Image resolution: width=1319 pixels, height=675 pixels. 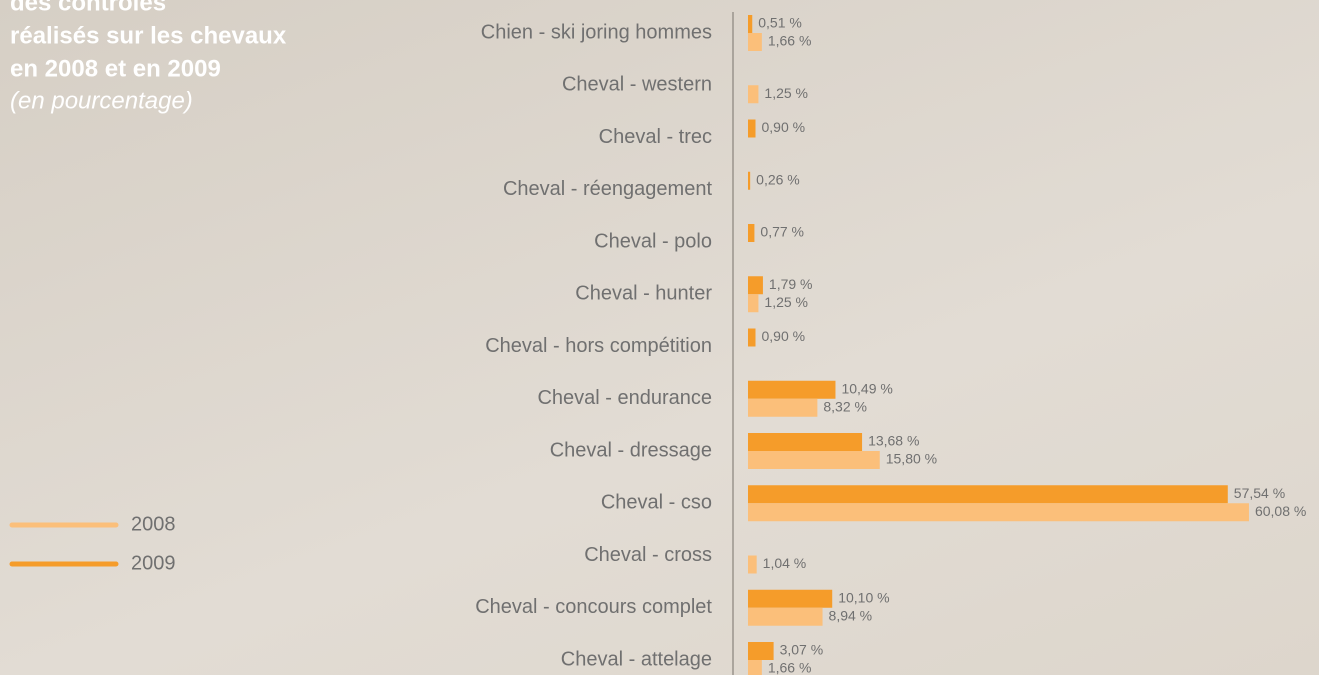 I want to click on value-label: 1,04 %, so click(x=785, y=563).